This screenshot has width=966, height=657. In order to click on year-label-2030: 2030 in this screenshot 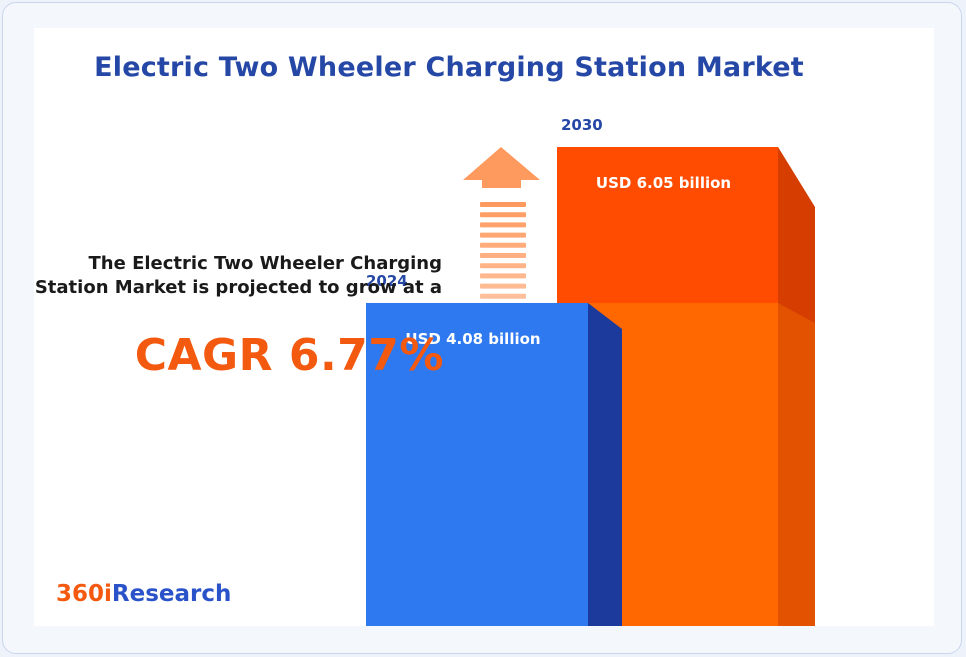, I will do `click(582, 125)`.